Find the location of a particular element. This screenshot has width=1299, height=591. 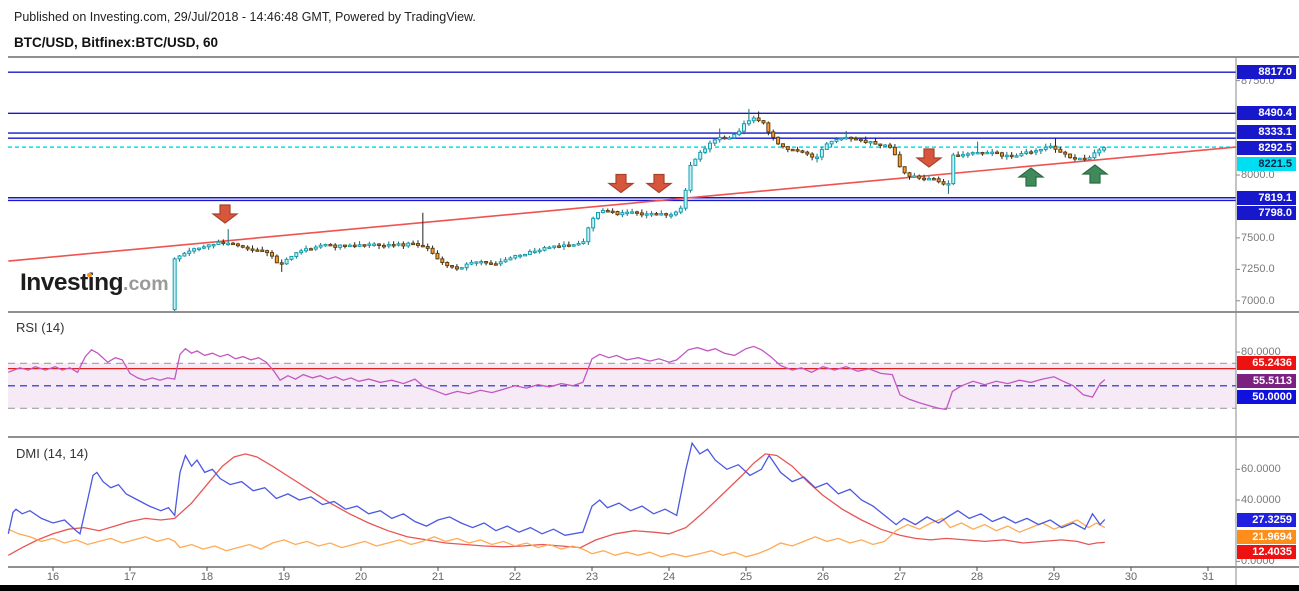

day-label: 25 is located at coordinates (746, 577).